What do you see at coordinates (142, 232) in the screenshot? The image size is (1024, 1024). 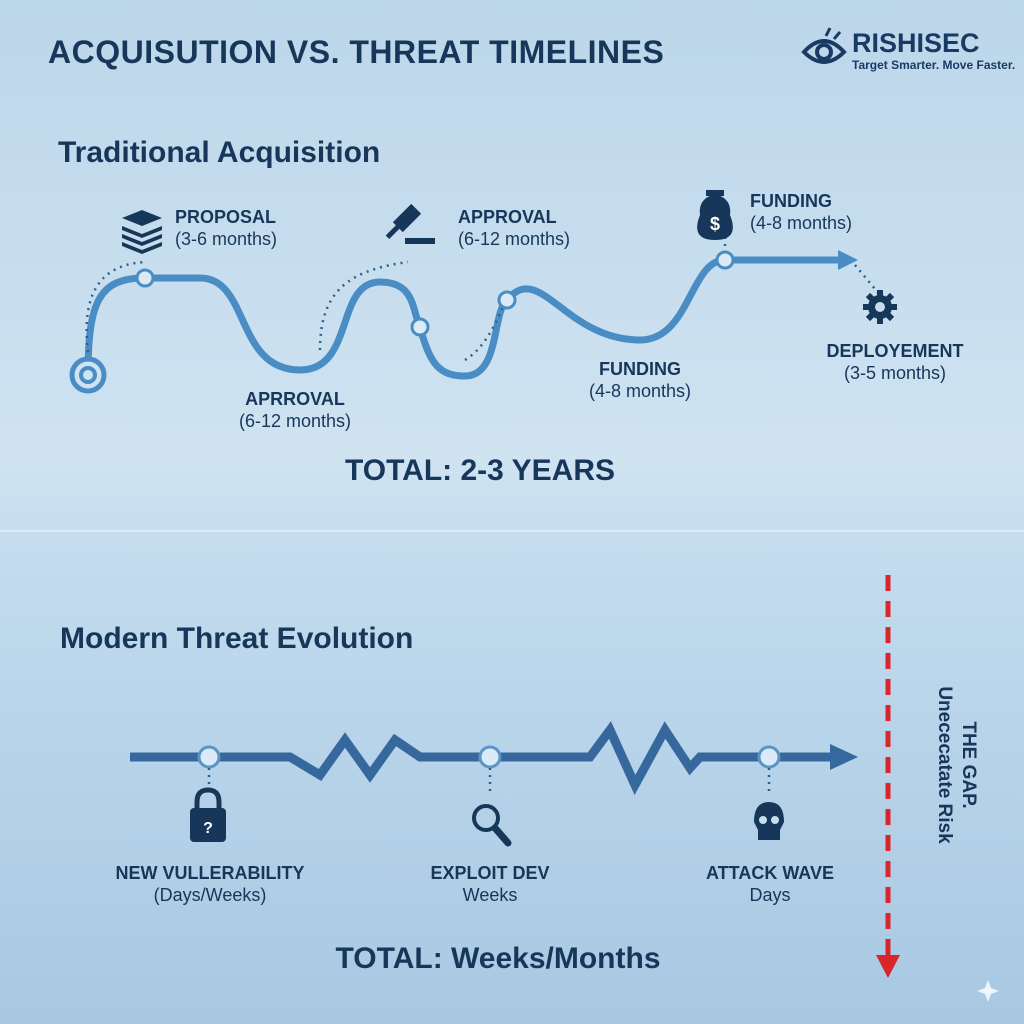 I see `stack-icon` at bounding box center [142, 232].